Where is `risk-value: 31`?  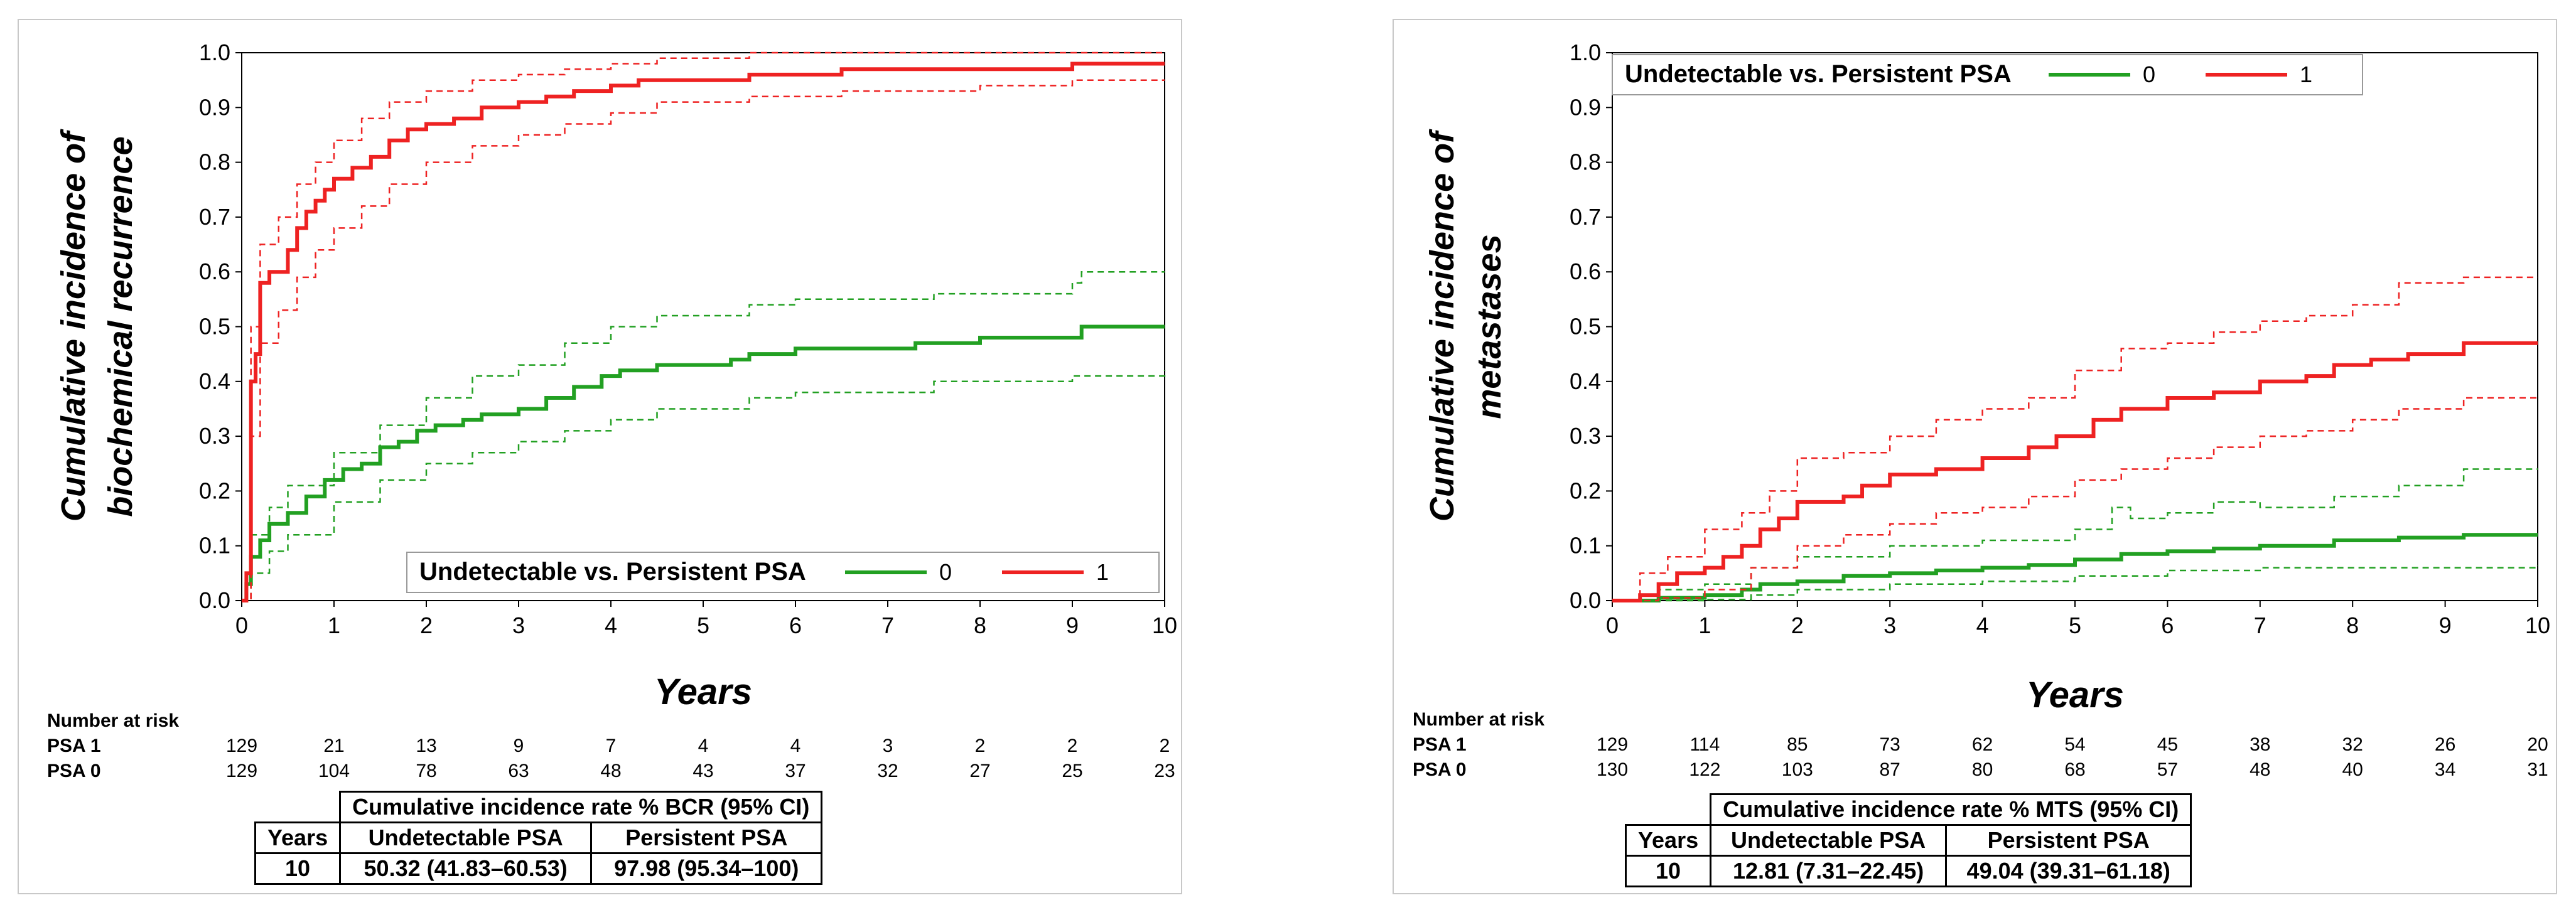
risk-value: 31 is located at coordinates (2537, 769).